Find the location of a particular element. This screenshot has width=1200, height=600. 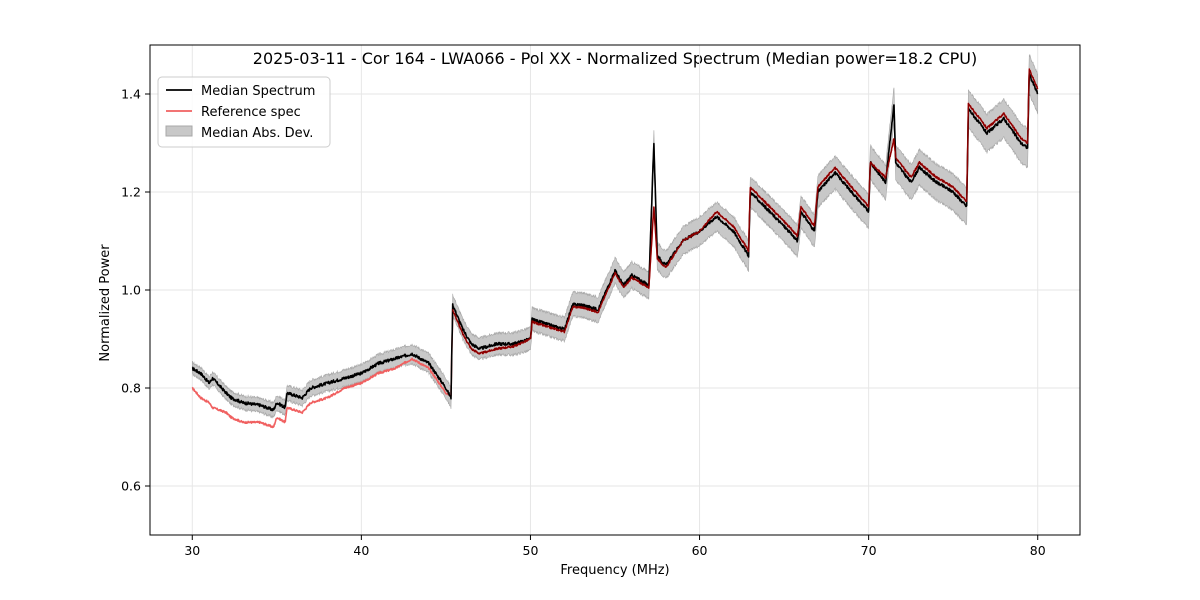

legend-mad-label: Median Abs. Dev. is located at coordinates (257, 133).